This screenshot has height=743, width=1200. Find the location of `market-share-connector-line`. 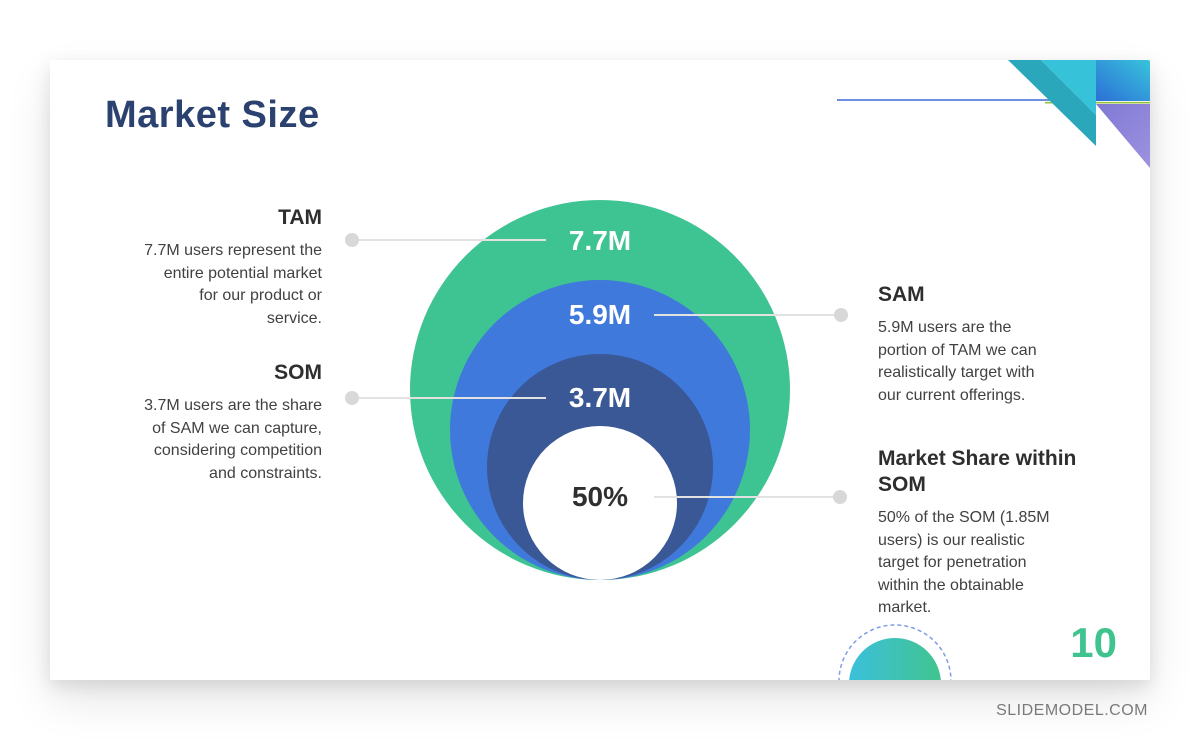

market-share-connector-line is located at coordinates (747, 497).